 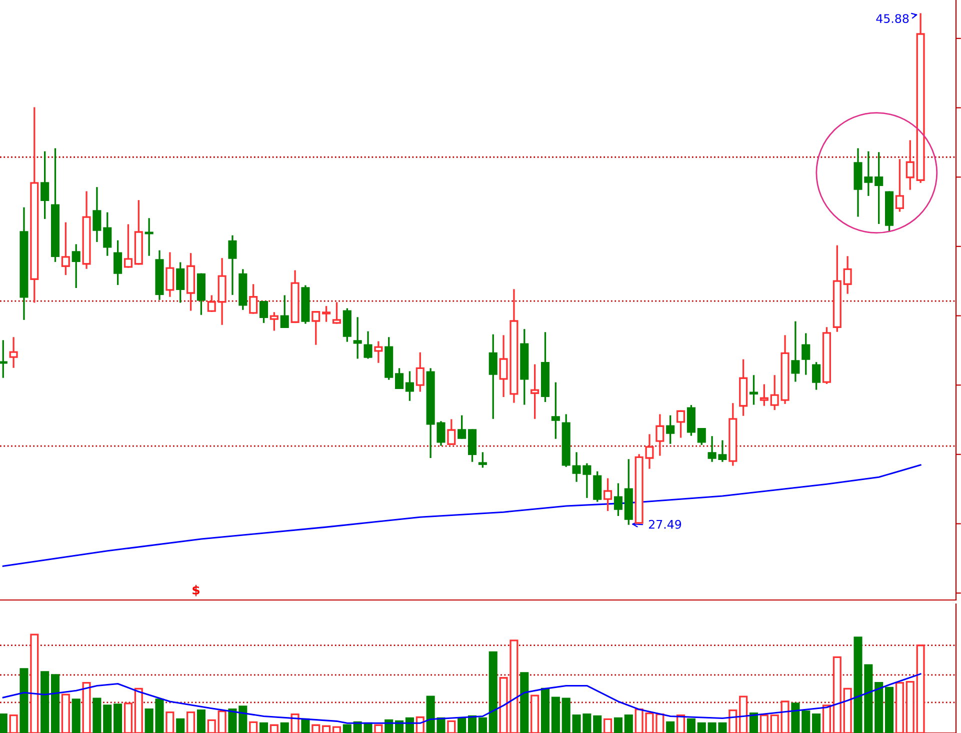 What do you see at coordinates (665, 524) in the screenshot?
I see `annotation: 27.49` at bounding box center [665, 524].